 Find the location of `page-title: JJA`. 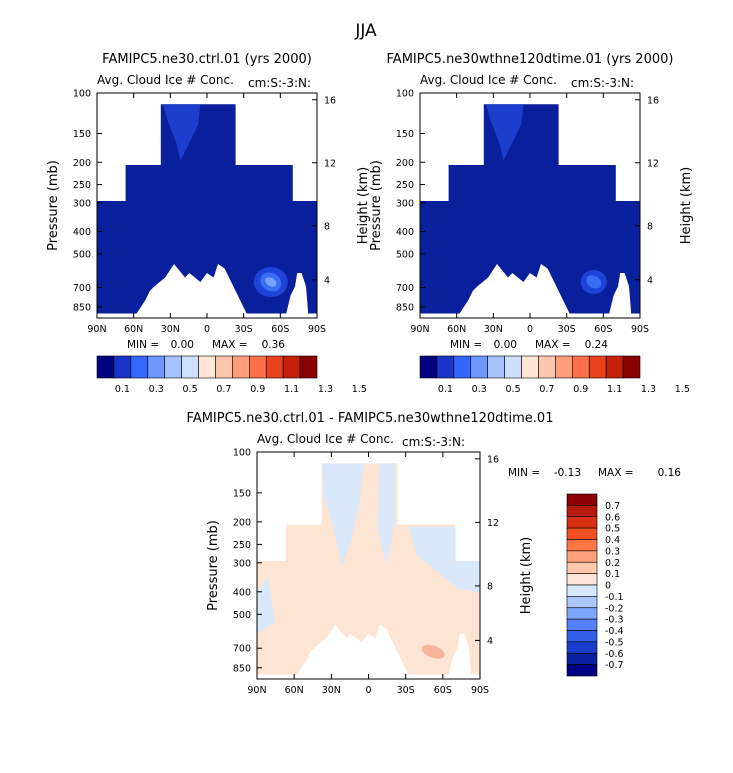

page-title: JJA is located at coordinates (365, 31).